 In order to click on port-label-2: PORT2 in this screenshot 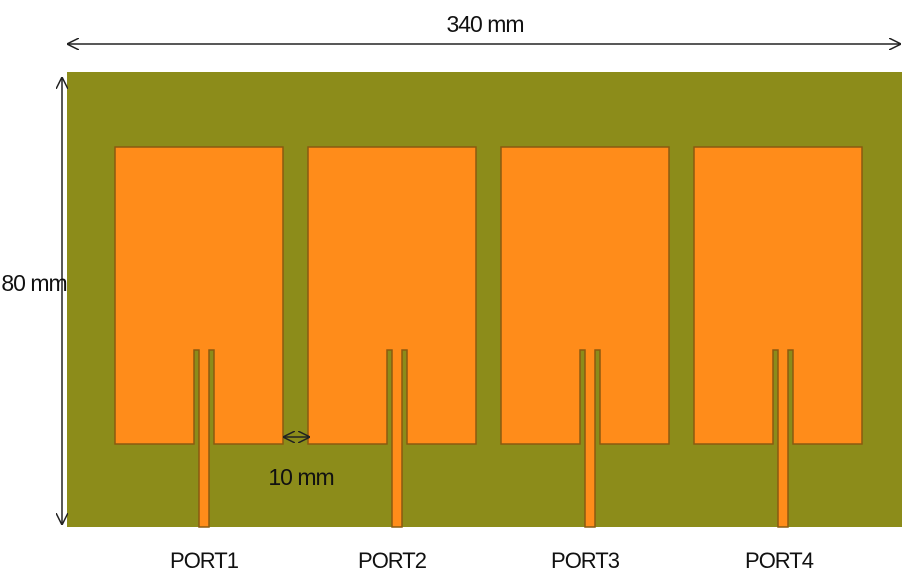, I will do `click(392, 560)`.